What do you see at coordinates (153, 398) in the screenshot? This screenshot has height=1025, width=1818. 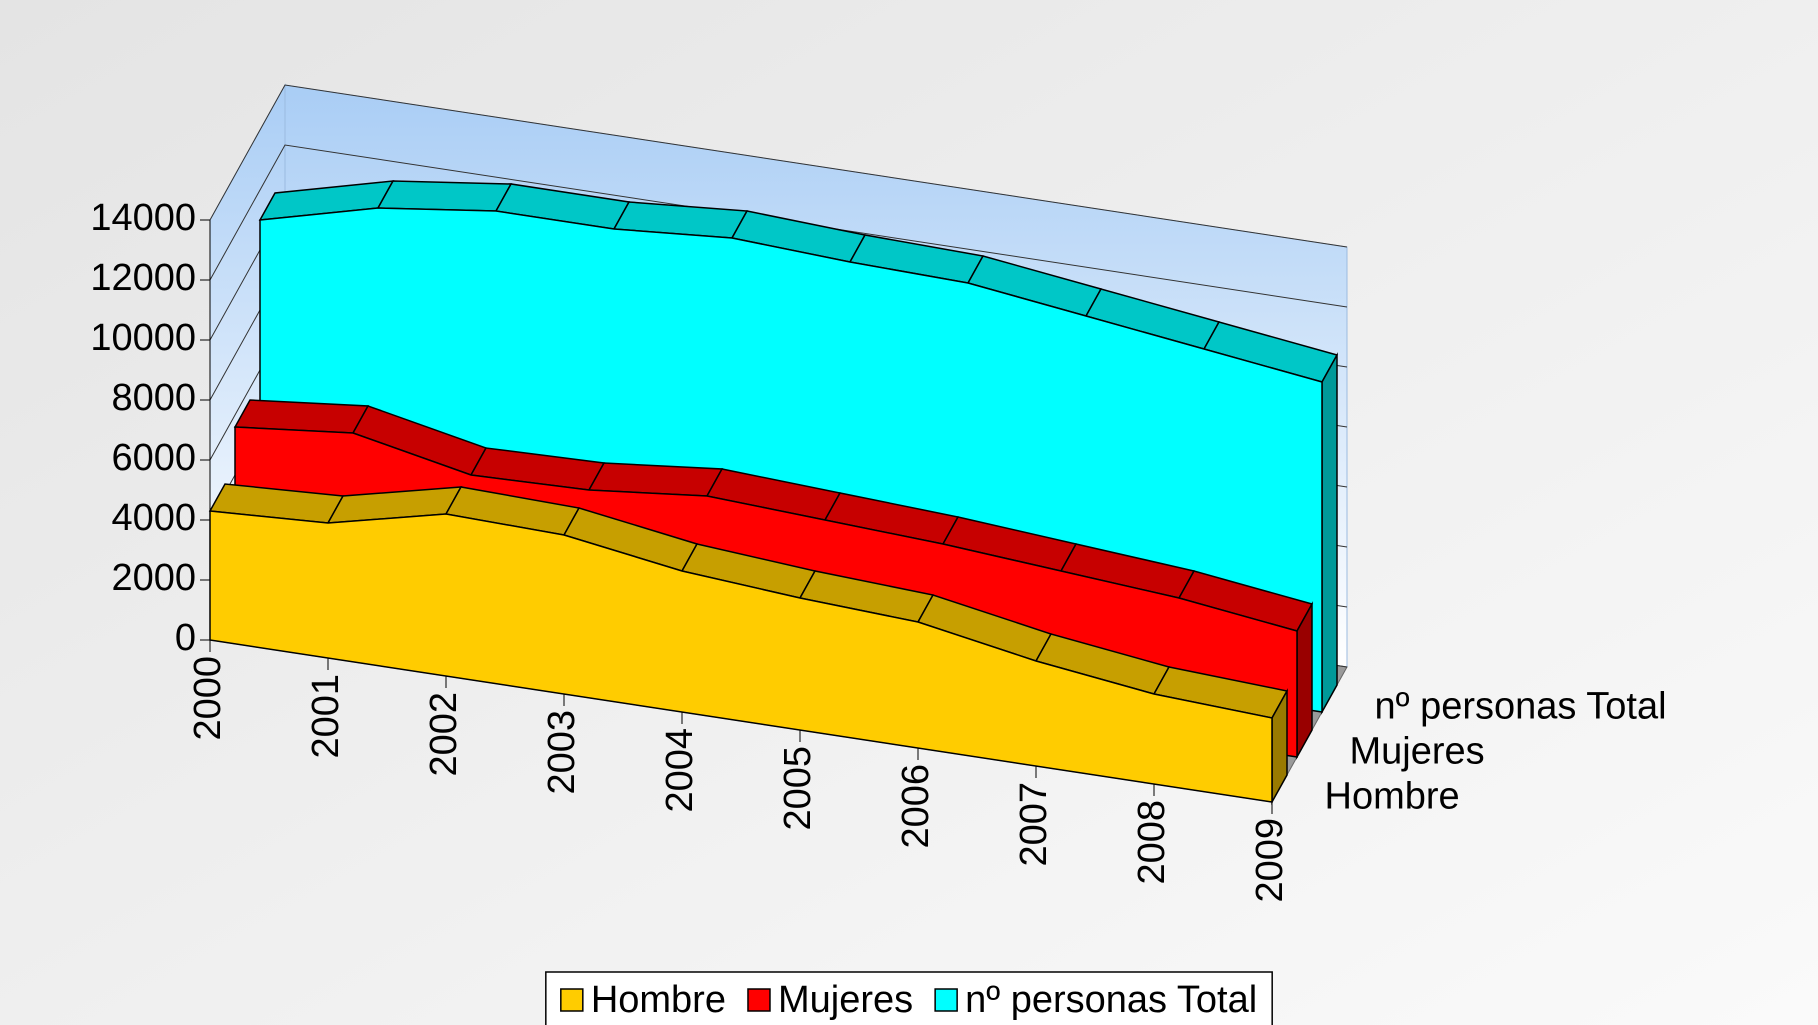 I see `y-tick-label: 8000` at bounding box center [153, 398].